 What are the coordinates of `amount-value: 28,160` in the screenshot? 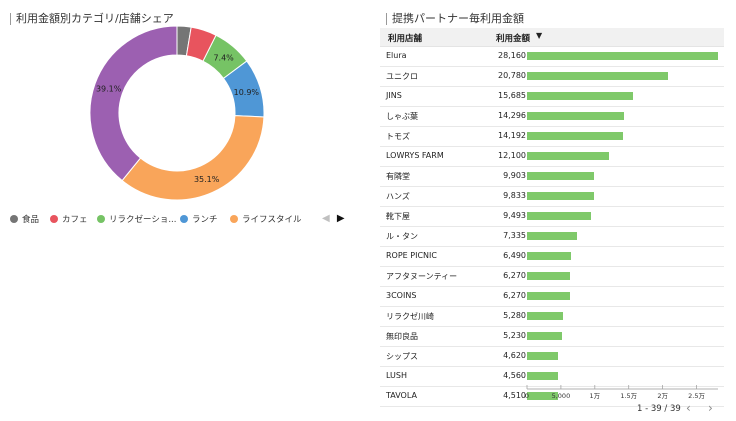 It's located at (512, 55).